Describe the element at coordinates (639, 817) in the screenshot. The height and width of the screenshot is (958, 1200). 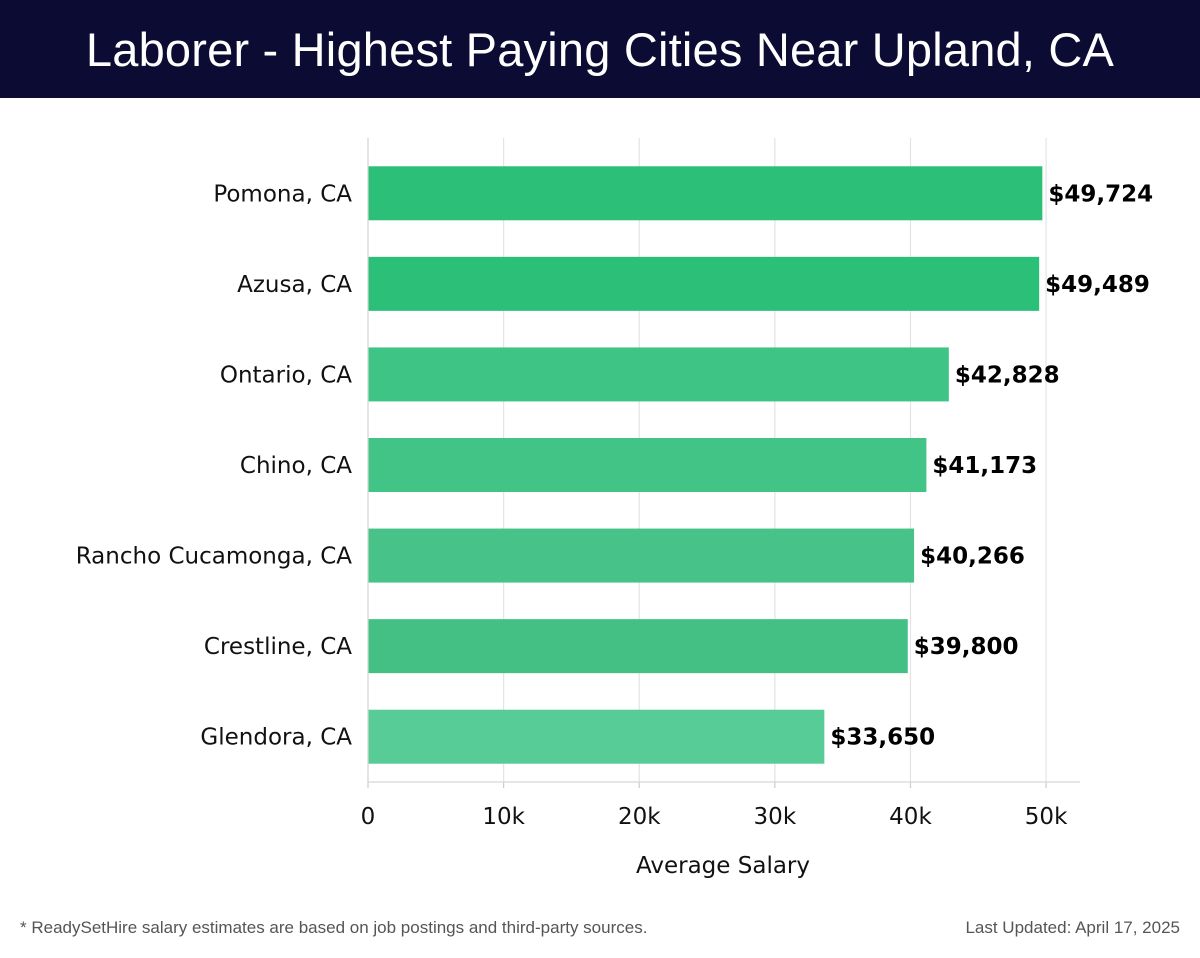
I see `x-tick-label: 20k` at that location.